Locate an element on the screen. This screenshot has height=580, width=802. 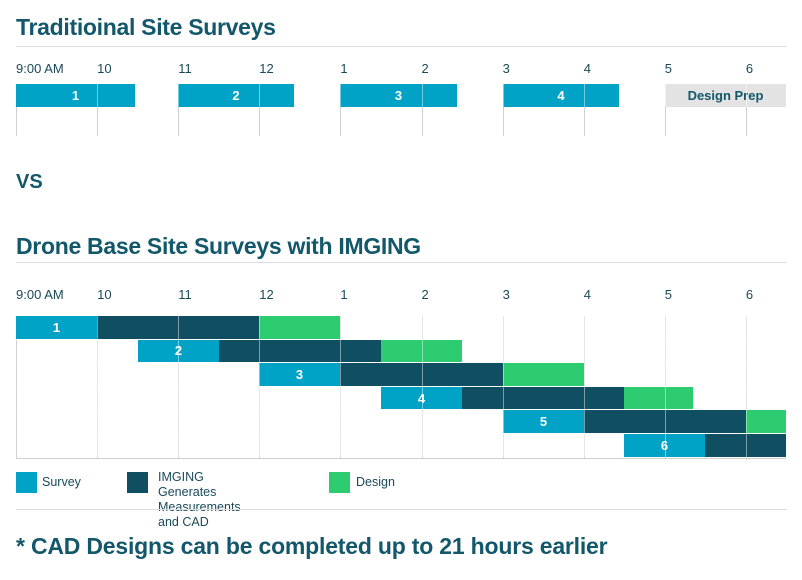
bar-label: 5 is located at coordinates (543, 422).